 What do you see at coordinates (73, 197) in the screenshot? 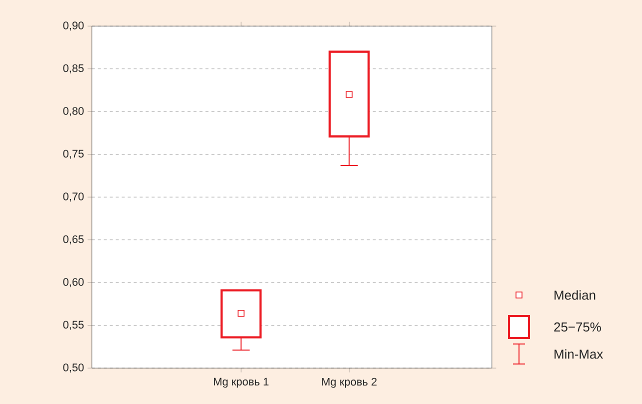
I see `y-tick-label: 0,70` at bounding box center [73, 197].